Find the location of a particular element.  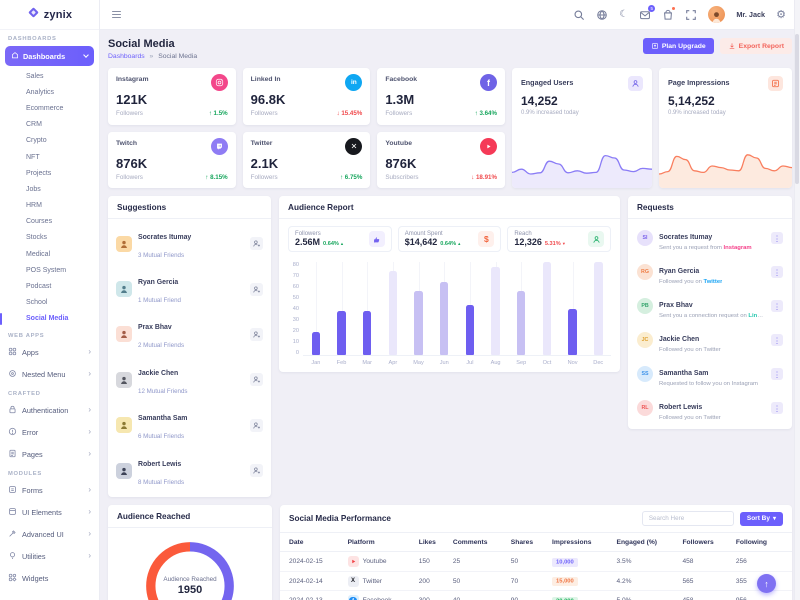

list-item: RG Ryan Gercia Followed you on Twitter is located at coordinates (710, 272).